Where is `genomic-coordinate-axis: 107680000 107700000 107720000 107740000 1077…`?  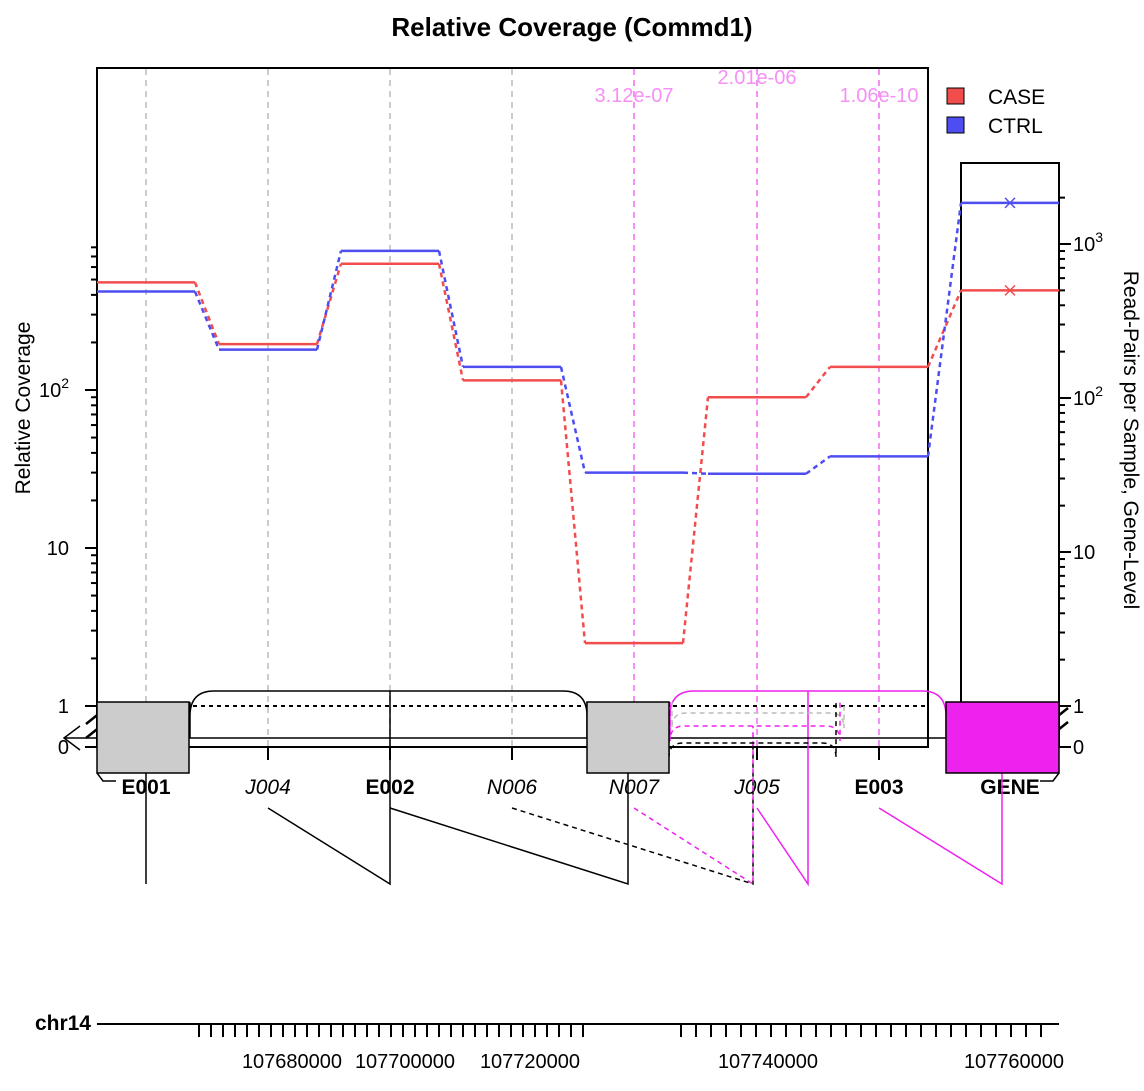 genomic-coordinate-axis: 107680000 107700000 107720000 107740000 1077… is located at coordinates (580, 1048).